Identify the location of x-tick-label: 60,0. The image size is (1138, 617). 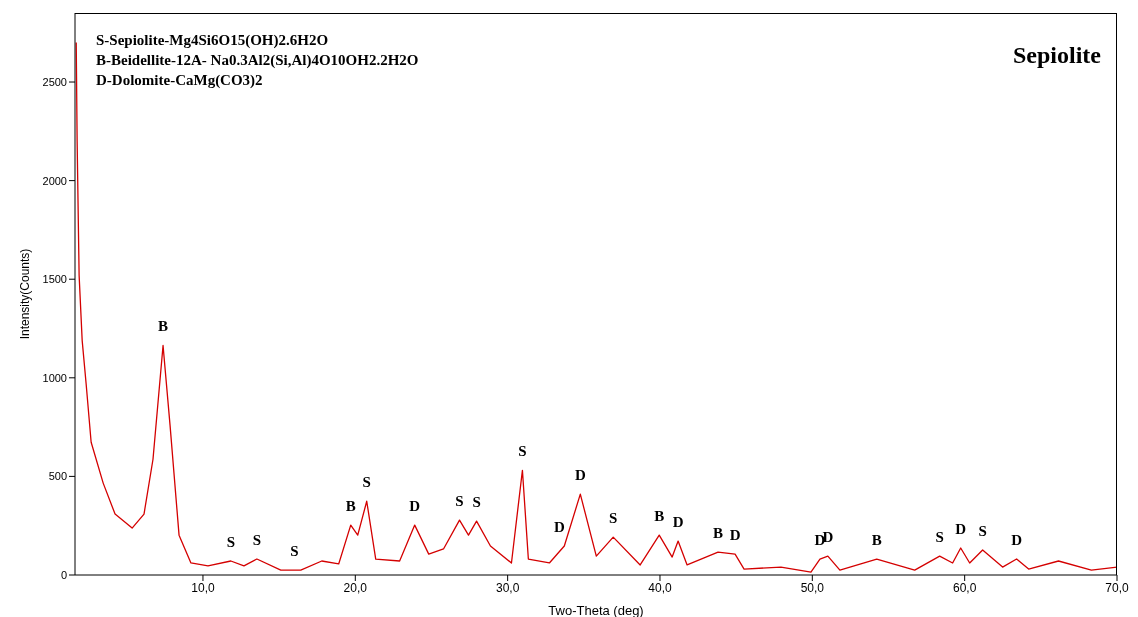
(964, 587).